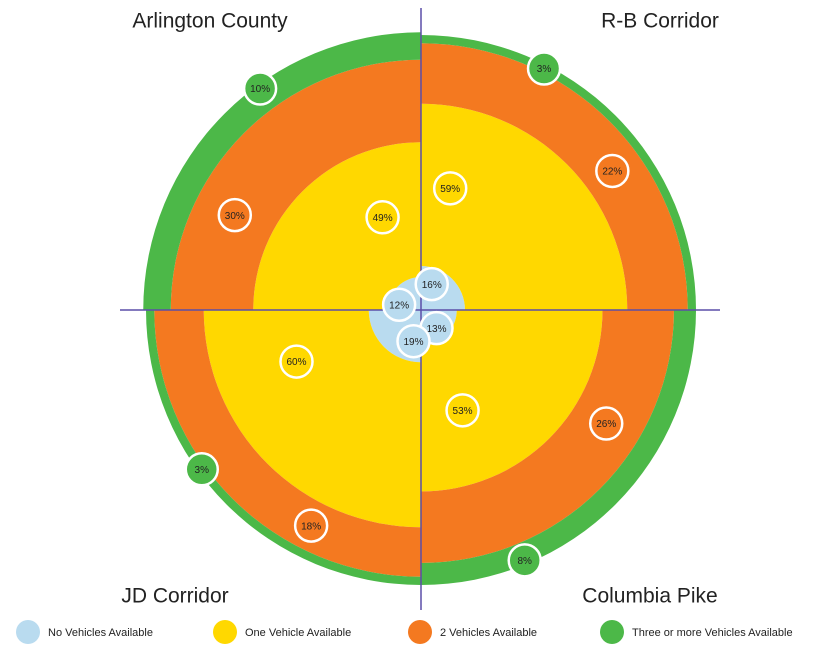 Image resolution: width=834 pixels, height=647 pixels. Describe the element at coordinates (210, 21) in the screenshot. I see `quadrant-title: Arlington County` at that location.